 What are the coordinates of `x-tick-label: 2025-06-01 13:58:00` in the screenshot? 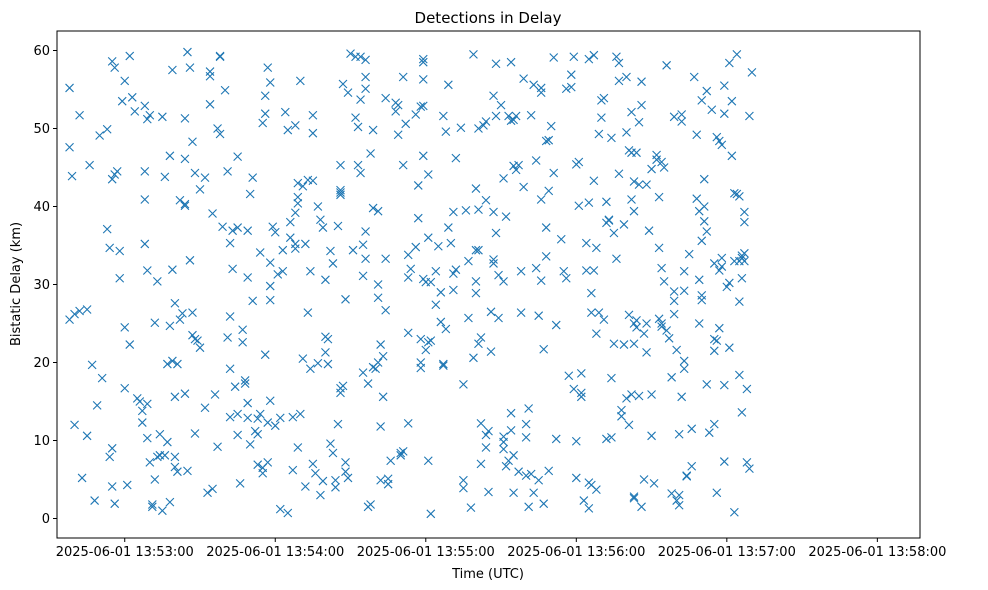 It's located at (877, 552).